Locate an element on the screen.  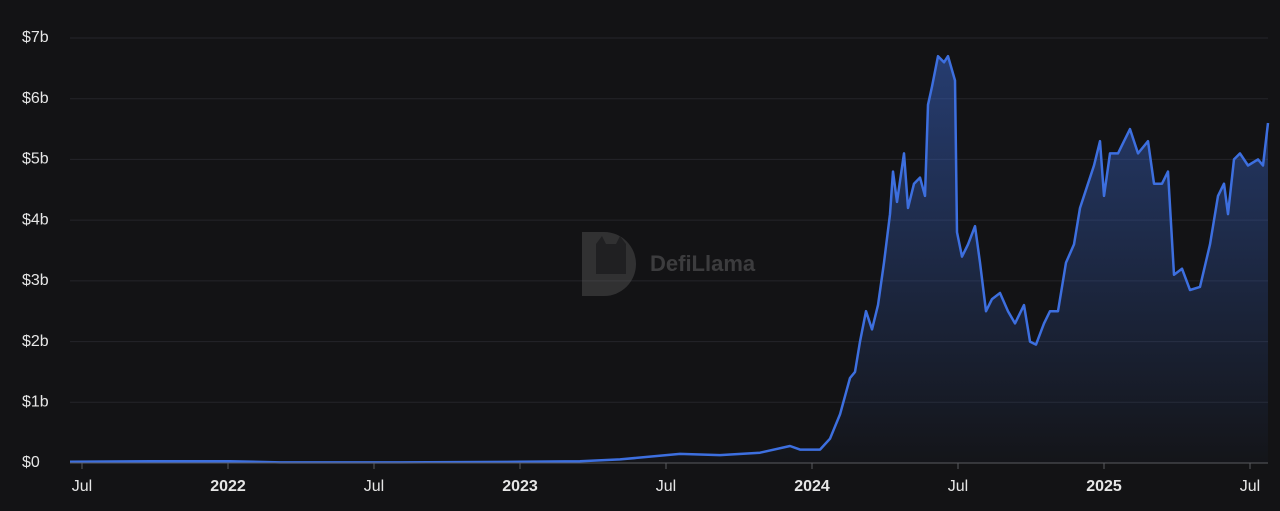
y-tick-label: $3b is located at coordinates (35, 280).